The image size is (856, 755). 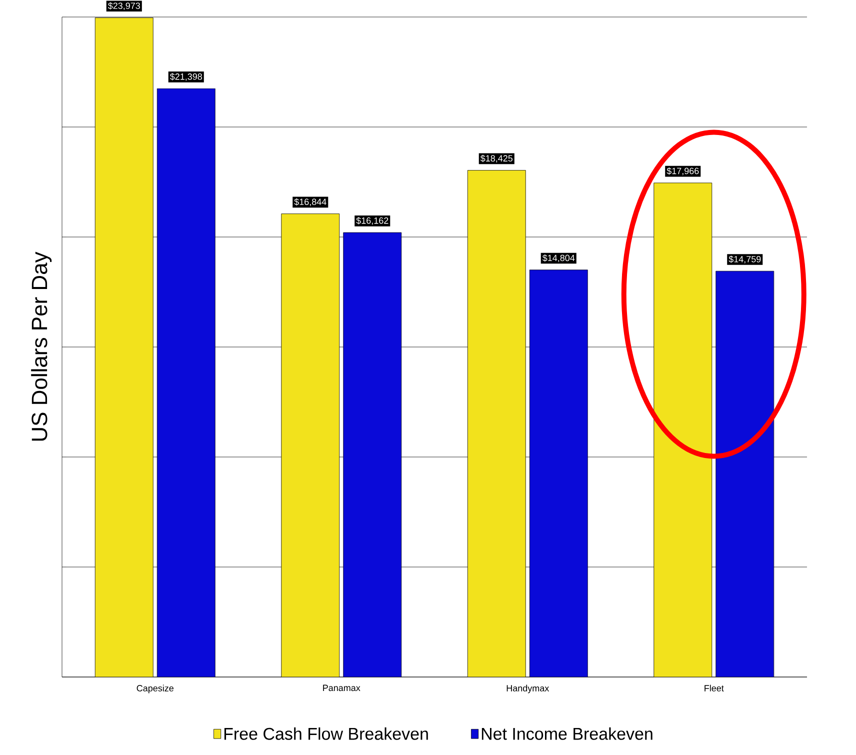 I want to click on data-label: $21,398, so click(x=186, y=77).